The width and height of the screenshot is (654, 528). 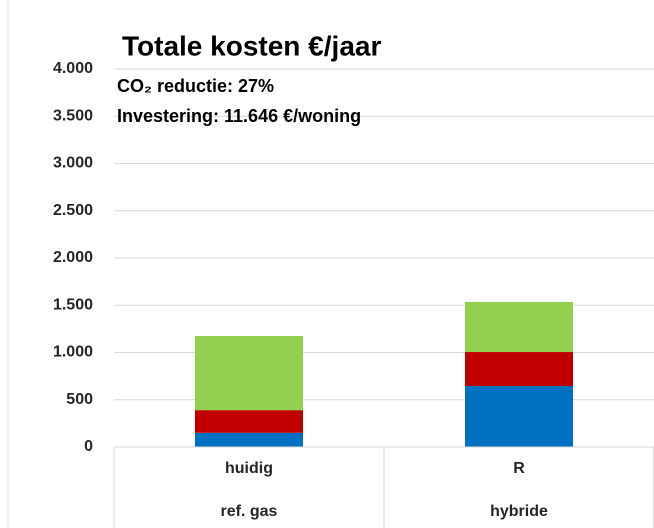 I want to click on y-tick-label: 3.000, so click(x=73, y=163).